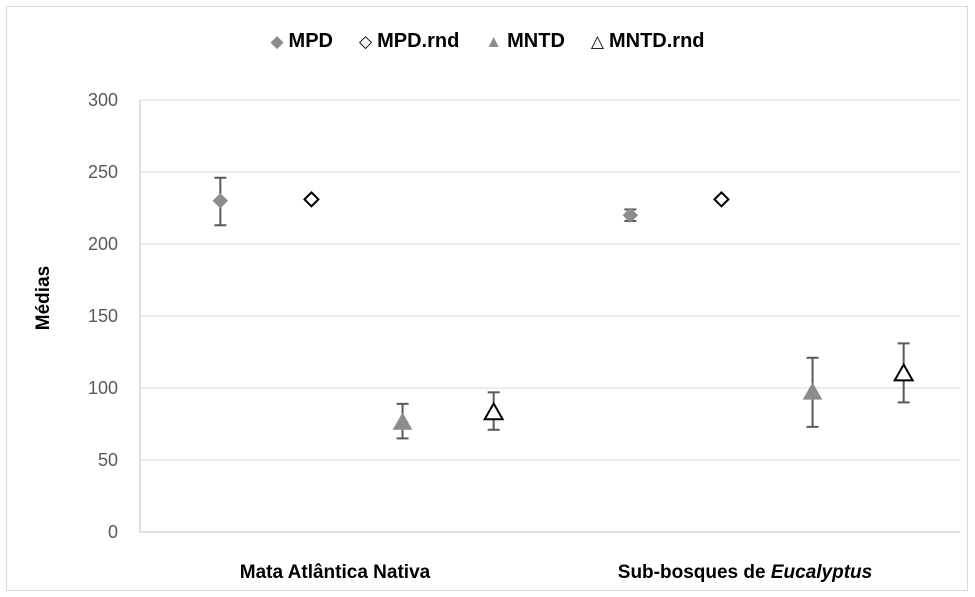 The width and height of the screenshot is (975, 597). Describe the element at coordinates (103, 172) in the screenshot. I see `y-tick-label: 250` at that location.